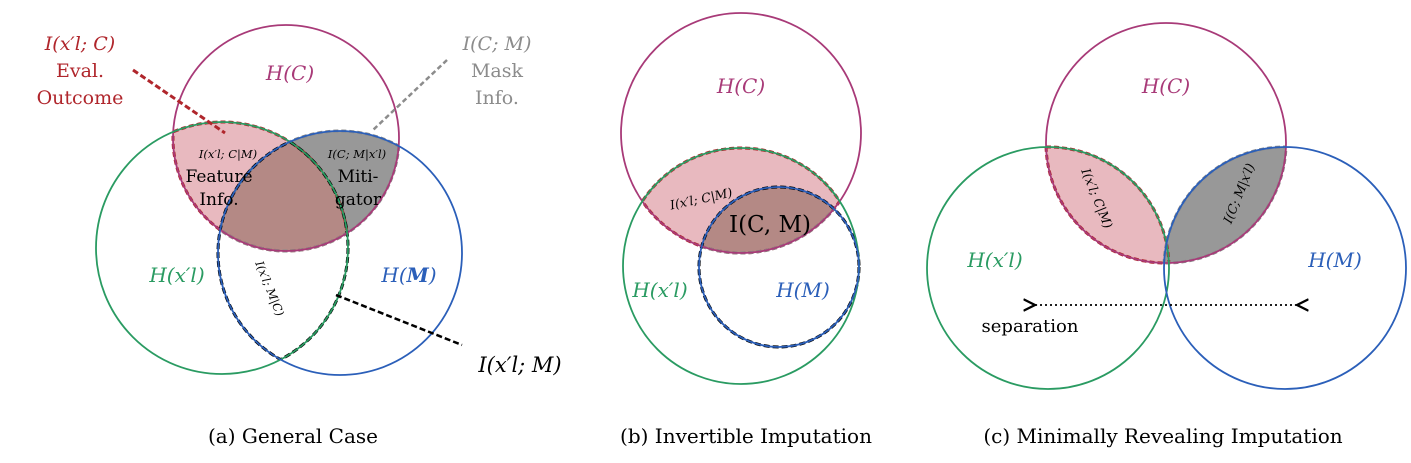 The width and height of the screenshot is (1411, 463). Describe the element at coordinates (227, 154) in the screenshot. I see `feature-formula: I(x′l; C|M)` at that location.